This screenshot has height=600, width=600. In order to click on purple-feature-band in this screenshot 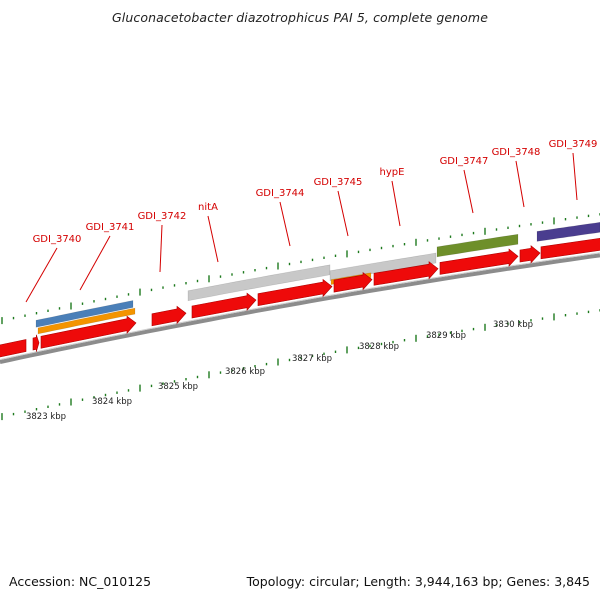, I will do `click(568, 231)`.